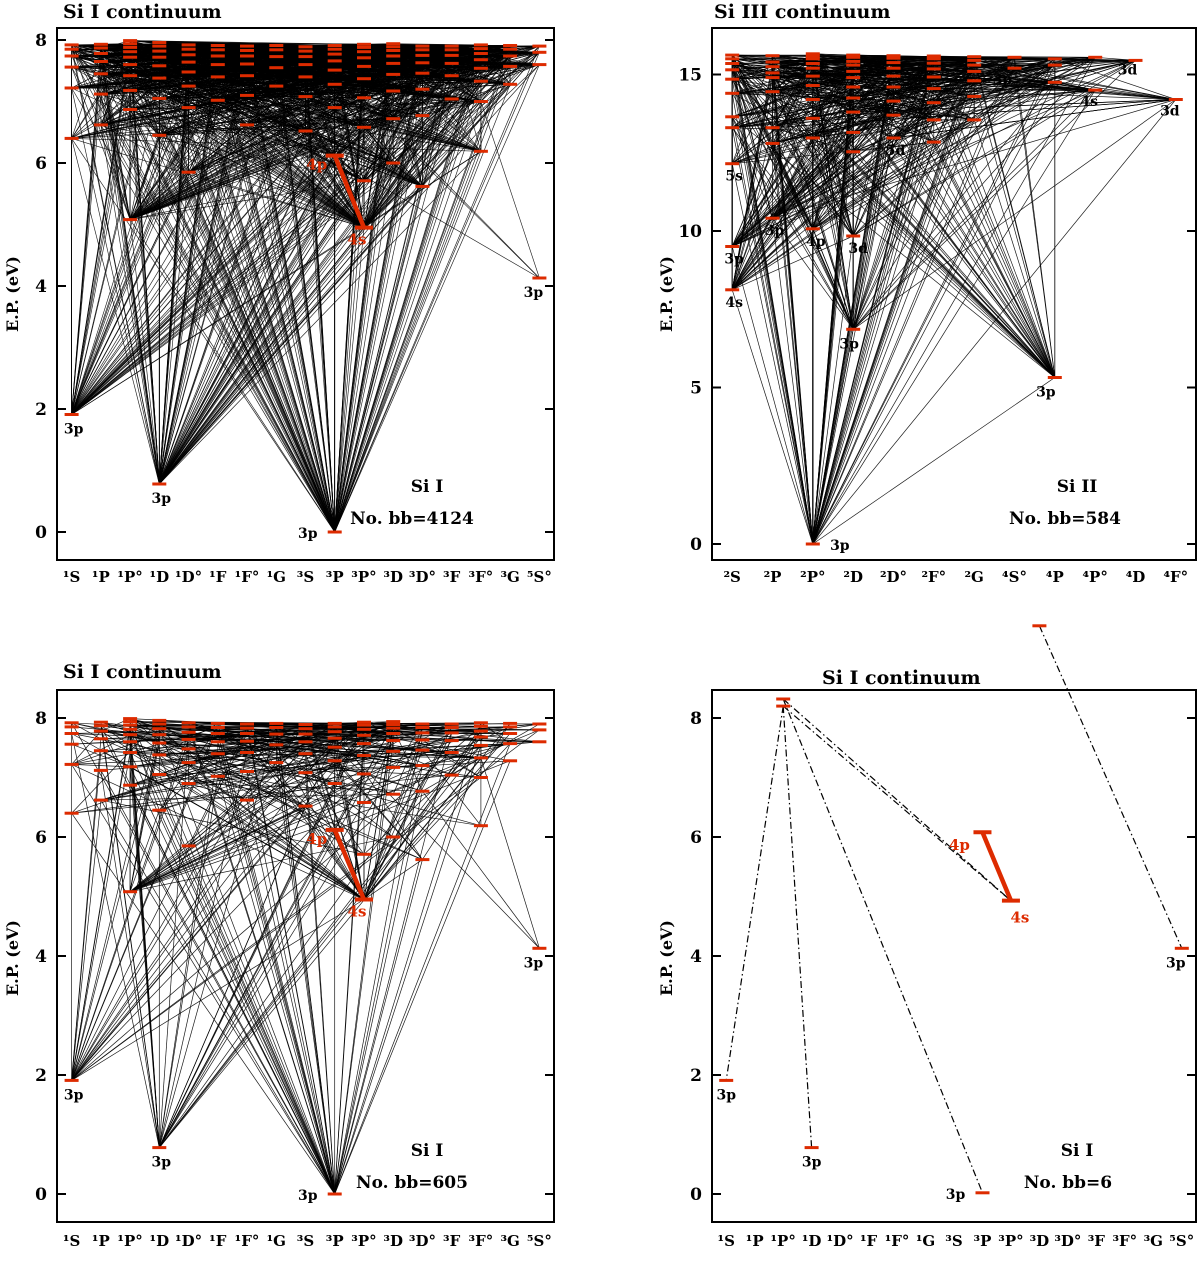 The width and height of the screenshot is (1200, 1275). Describe the element at coordinates (802, 12) in the screenshot. I see `panel-title: Si III continuum` at that location.